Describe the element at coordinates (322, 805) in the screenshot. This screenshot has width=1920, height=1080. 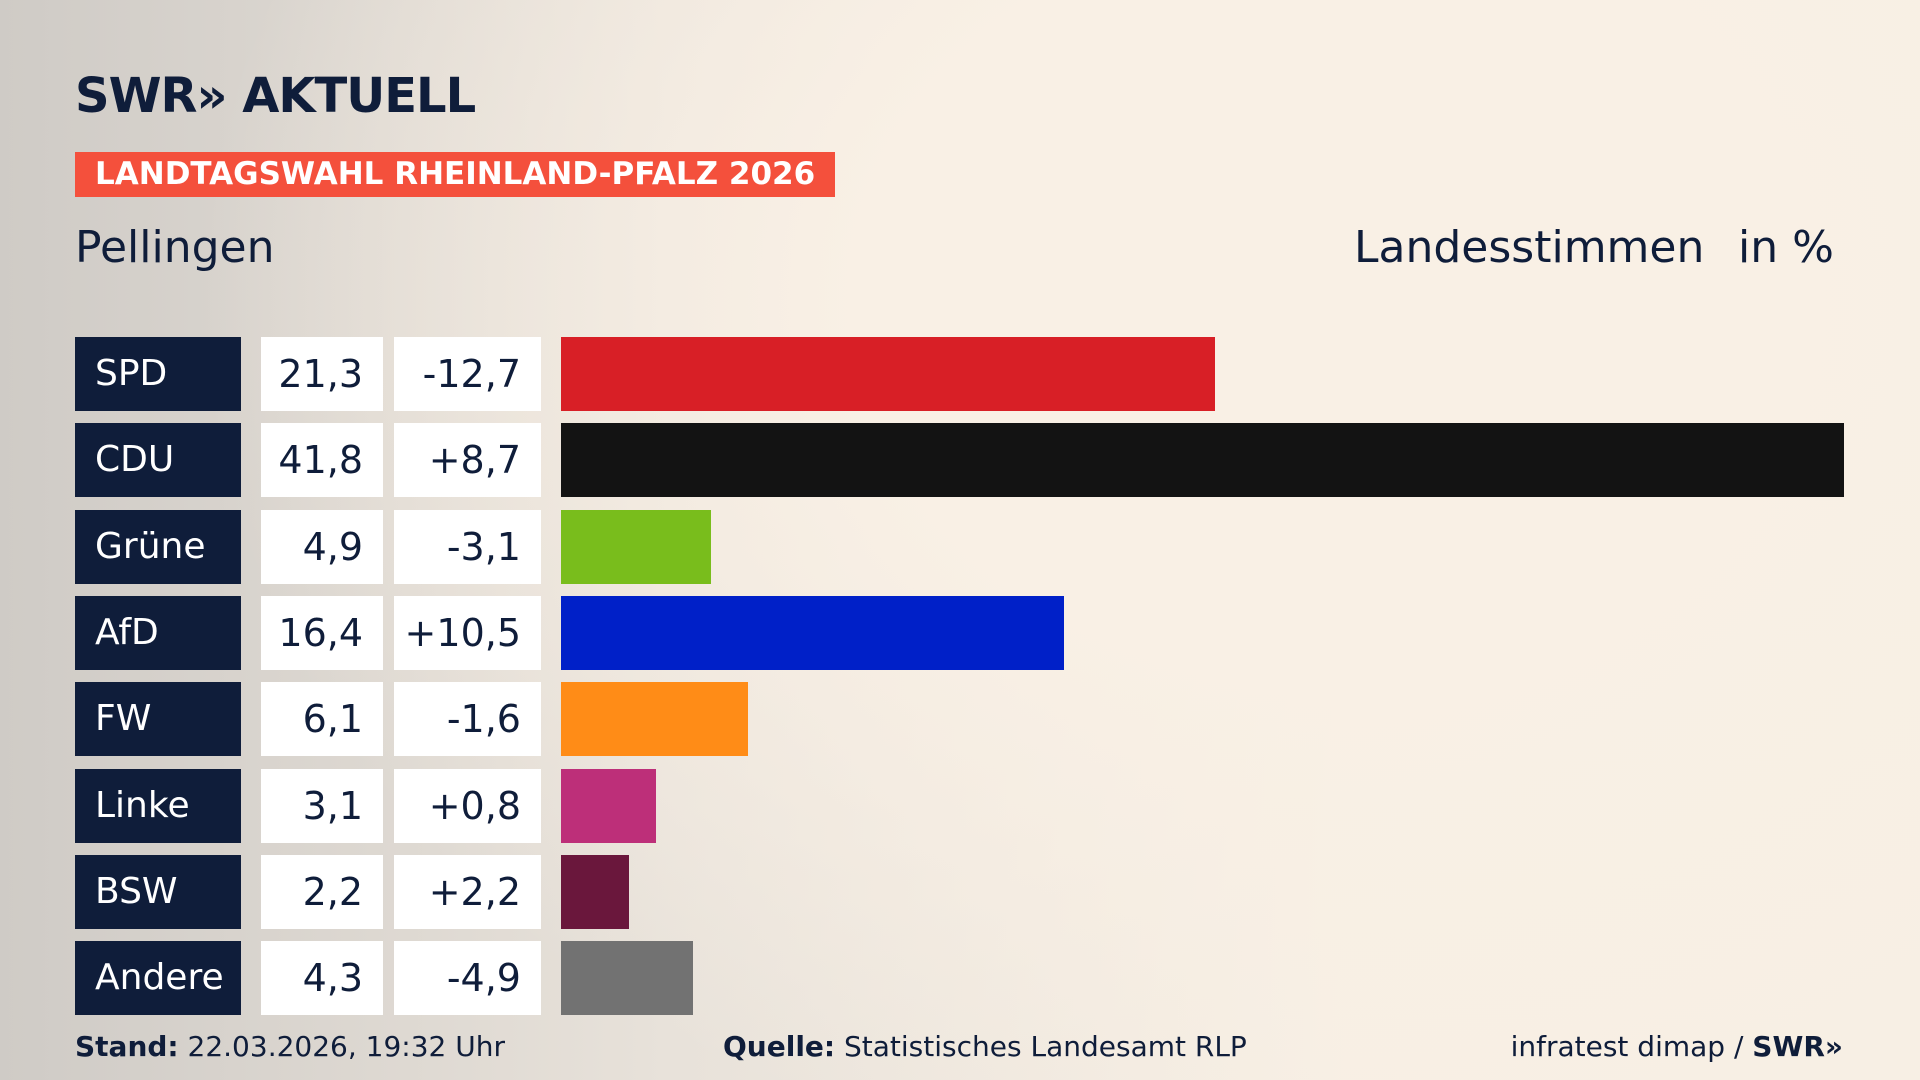
I see `value-label: 3,1` at that location.